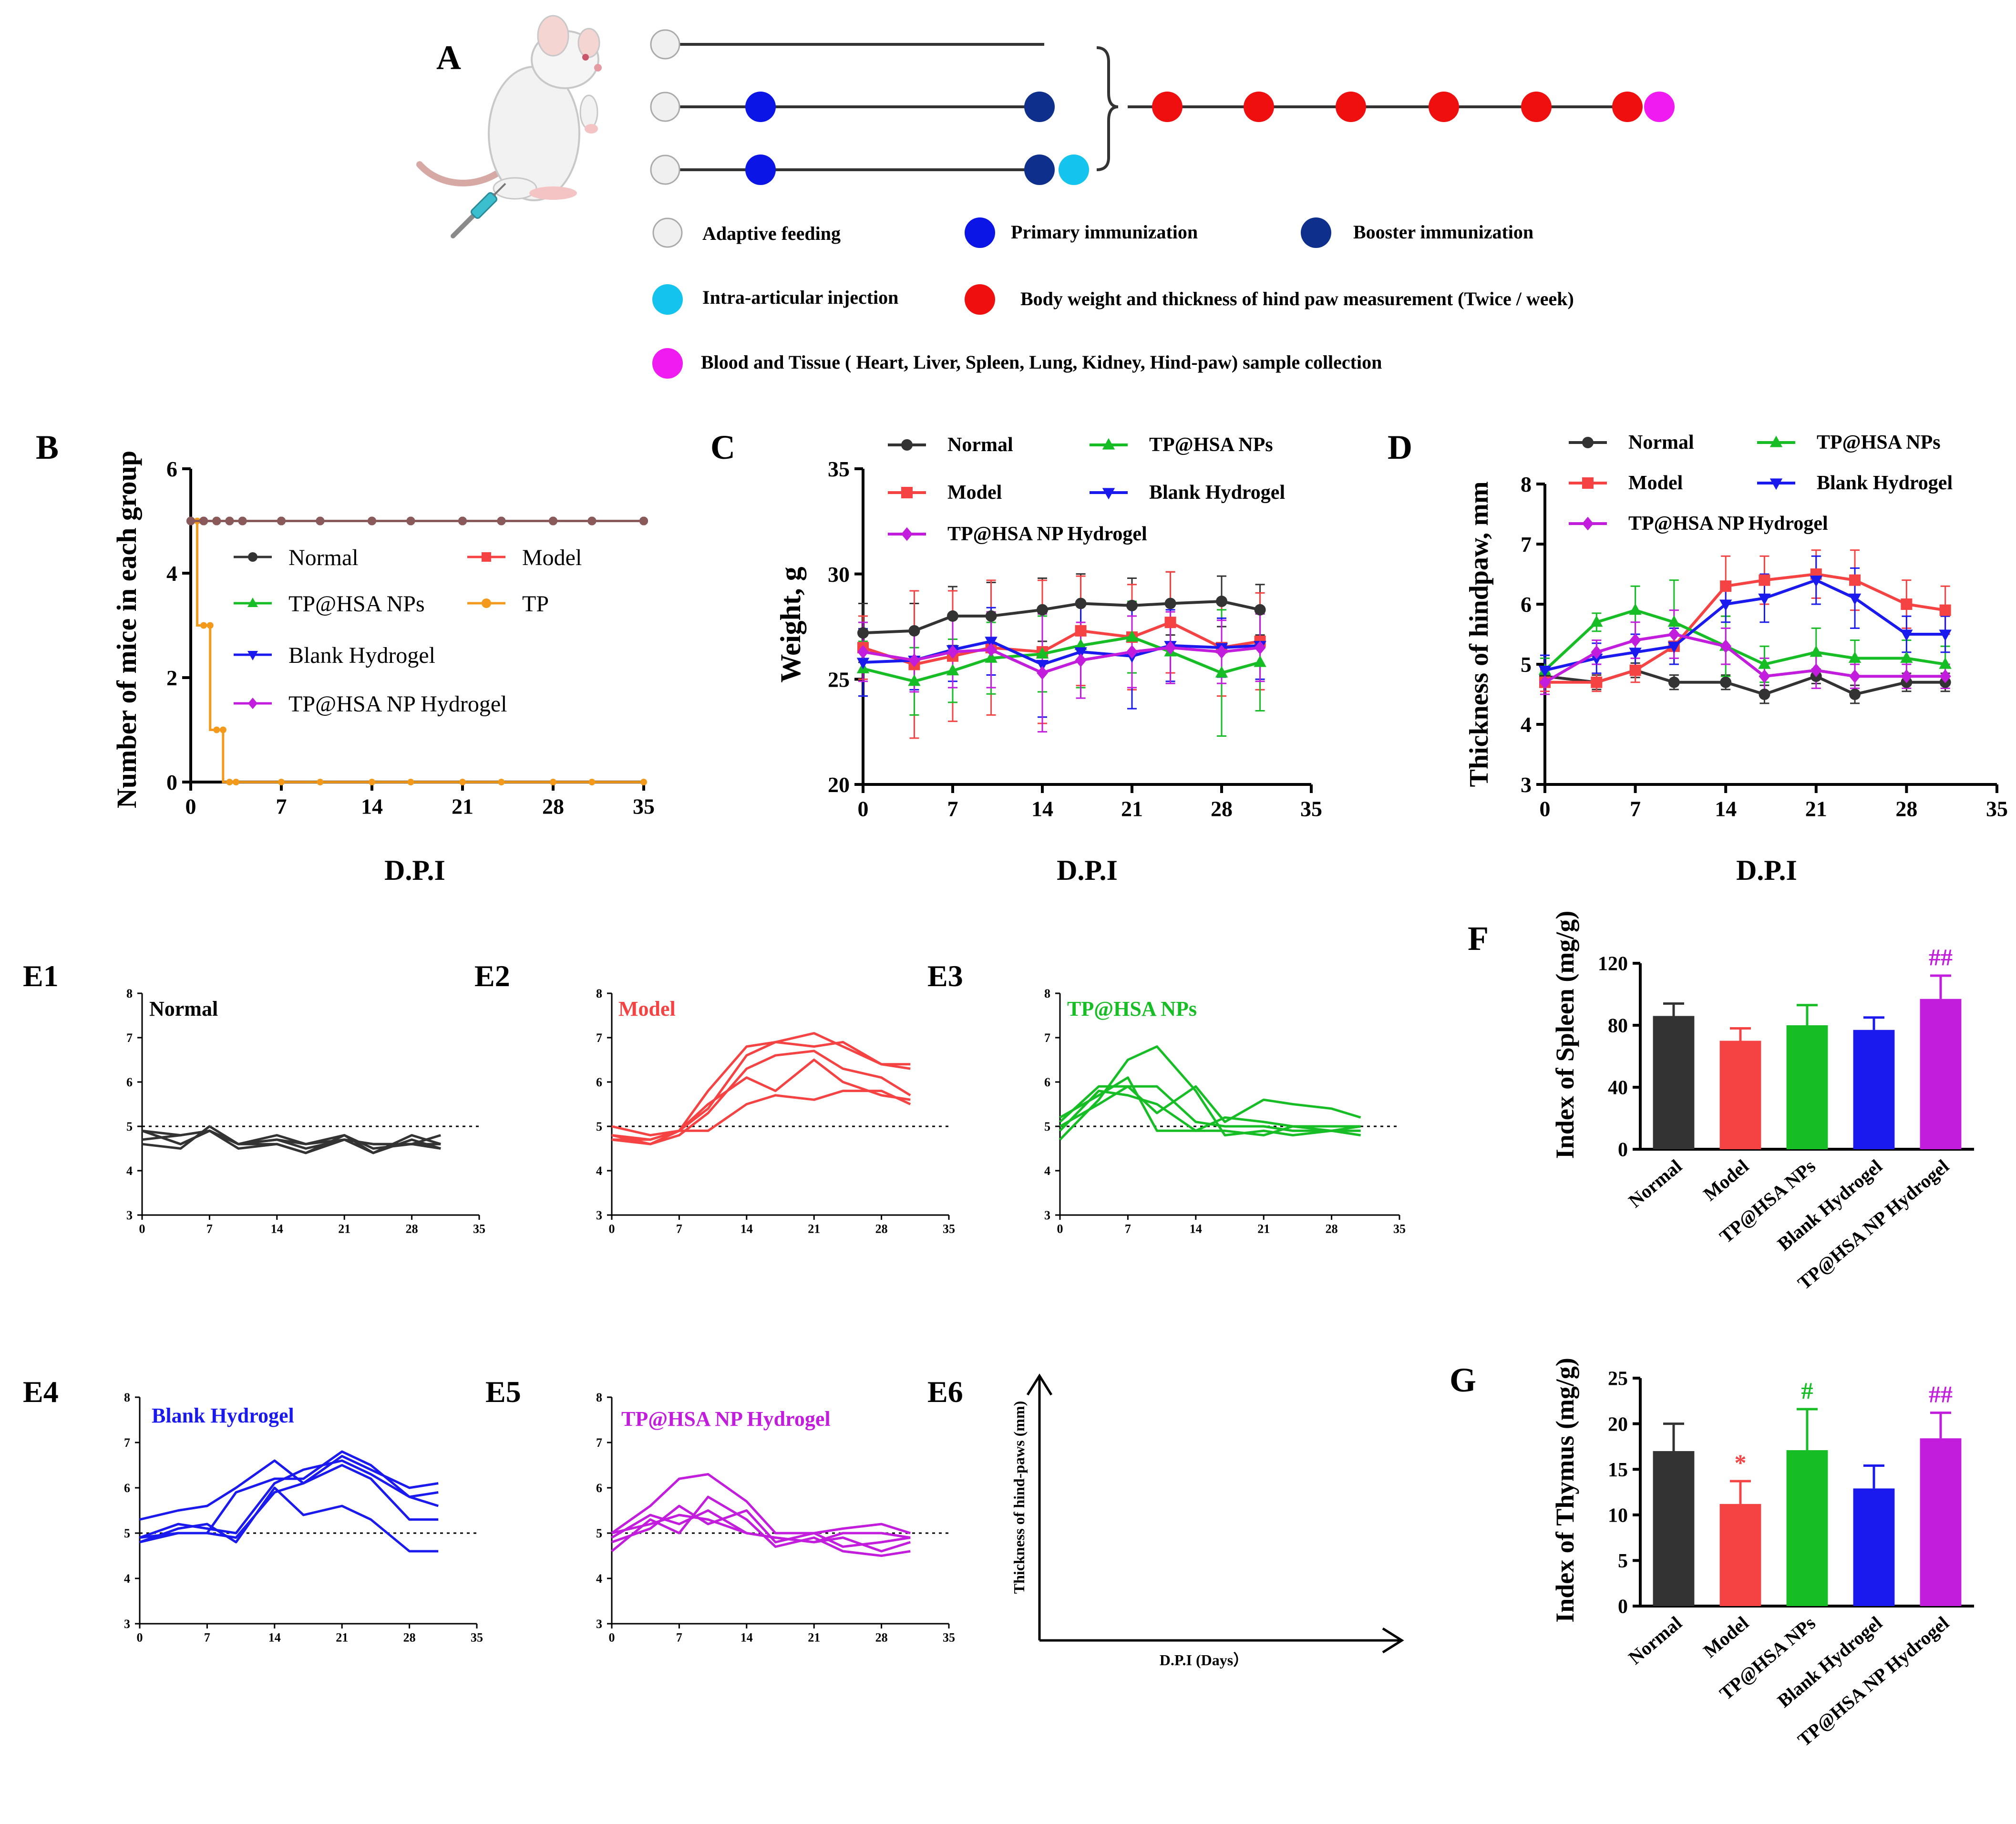  What do you see at coordinates (1874, 1547) in the screenshot?
I see `bar-blank_hydrogel` at bounding box center [1874, 1547].